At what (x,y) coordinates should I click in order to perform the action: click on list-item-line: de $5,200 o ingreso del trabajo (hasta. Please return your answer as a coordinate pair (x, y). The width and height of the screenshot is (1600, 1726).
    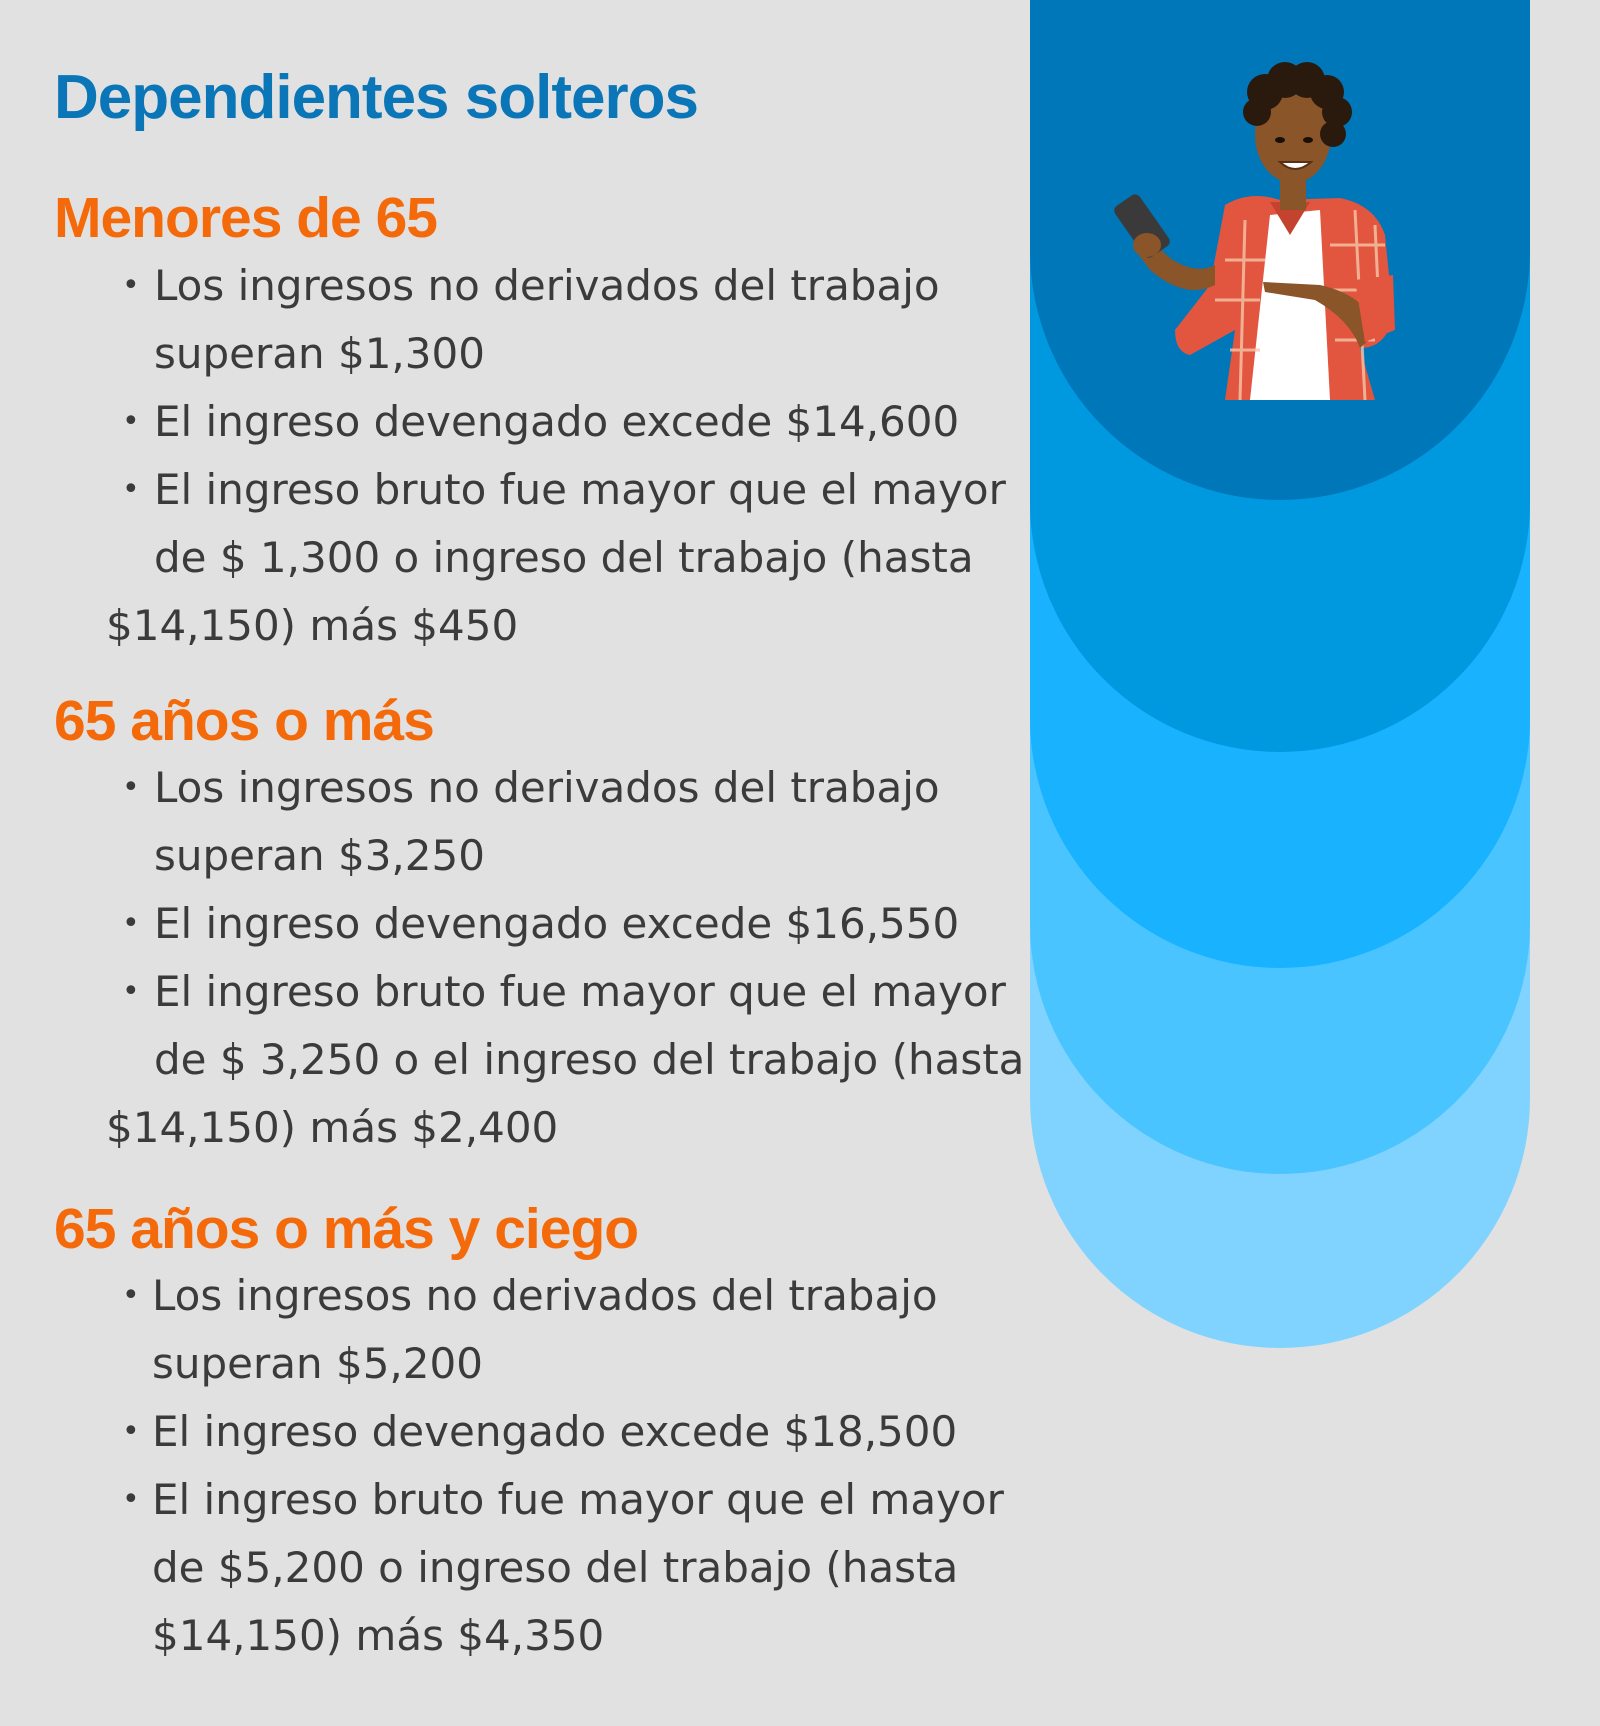
    Looking at the image, I should click on (555, 1567).